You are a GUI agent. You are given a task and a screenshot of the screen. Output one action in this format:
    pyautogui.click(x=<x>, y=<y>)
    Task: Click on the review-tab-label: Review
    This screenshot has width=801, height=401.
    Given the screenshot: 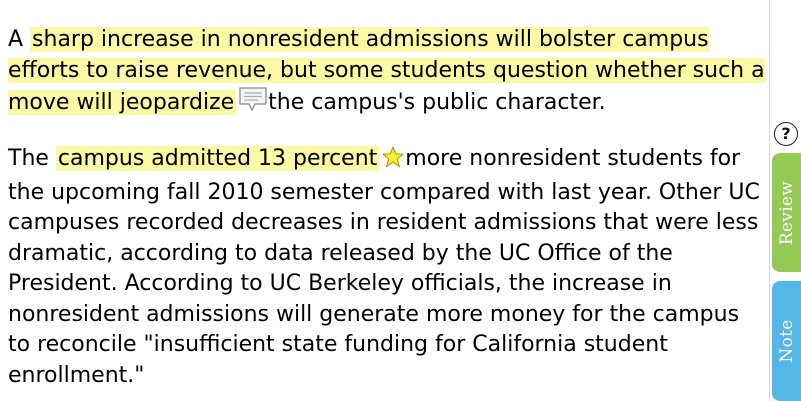 What is the action you would take?
    pyautogui.click(x=786, y=212)
    